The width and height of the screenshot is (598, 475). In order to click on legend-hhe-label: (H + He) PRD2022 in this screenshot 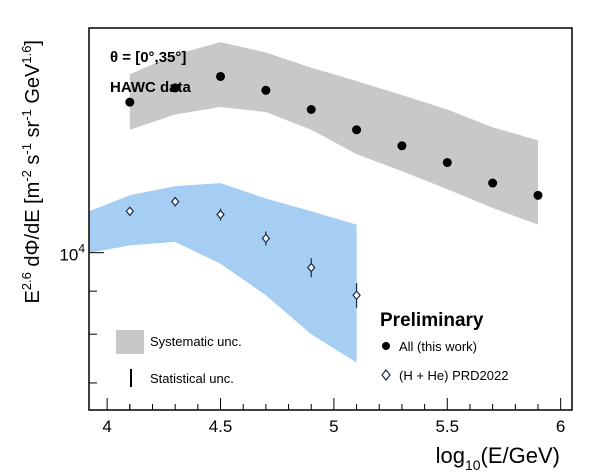, I will do `click(453, 375)`.